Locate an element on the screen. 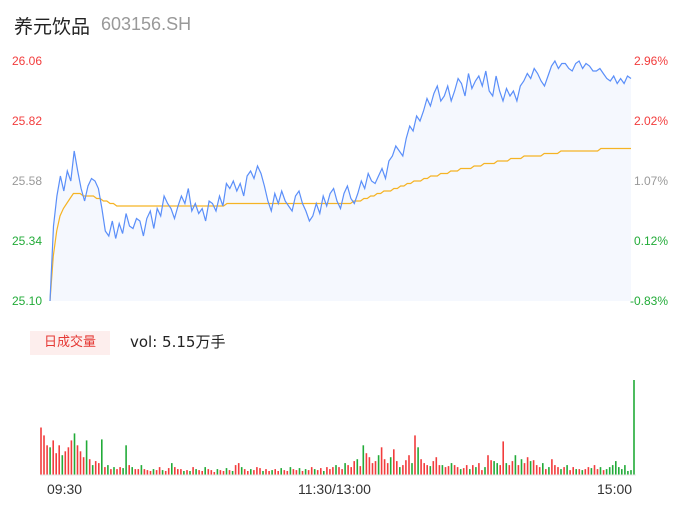 This screenshot has height=524, width=686. y-left-tick: 25.58 is located at coordinates (27, 181).